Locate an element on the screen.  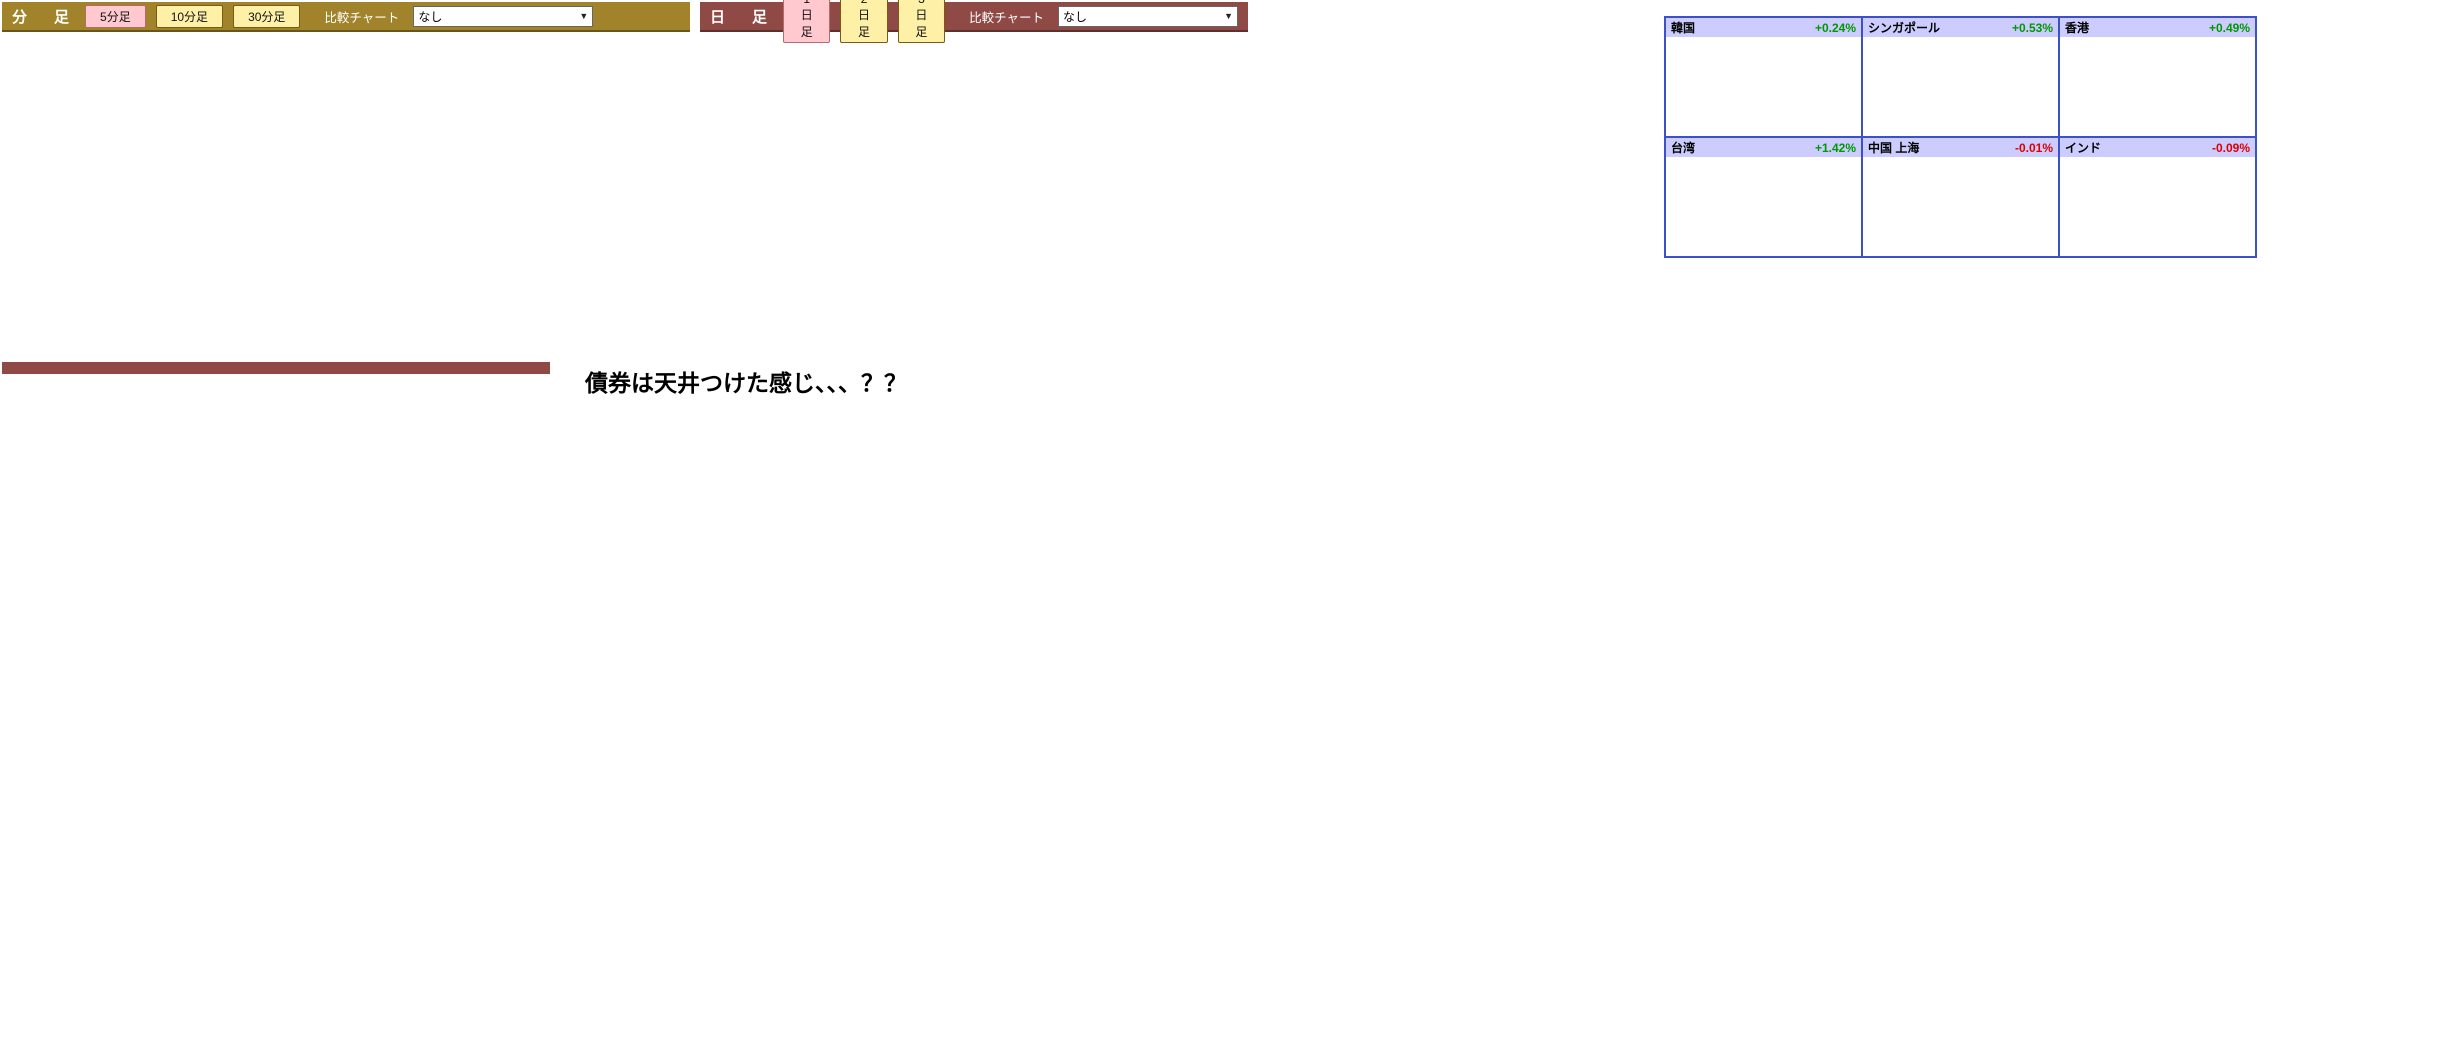
tab-3day: 3日足 is located at coordinates (921, 21).